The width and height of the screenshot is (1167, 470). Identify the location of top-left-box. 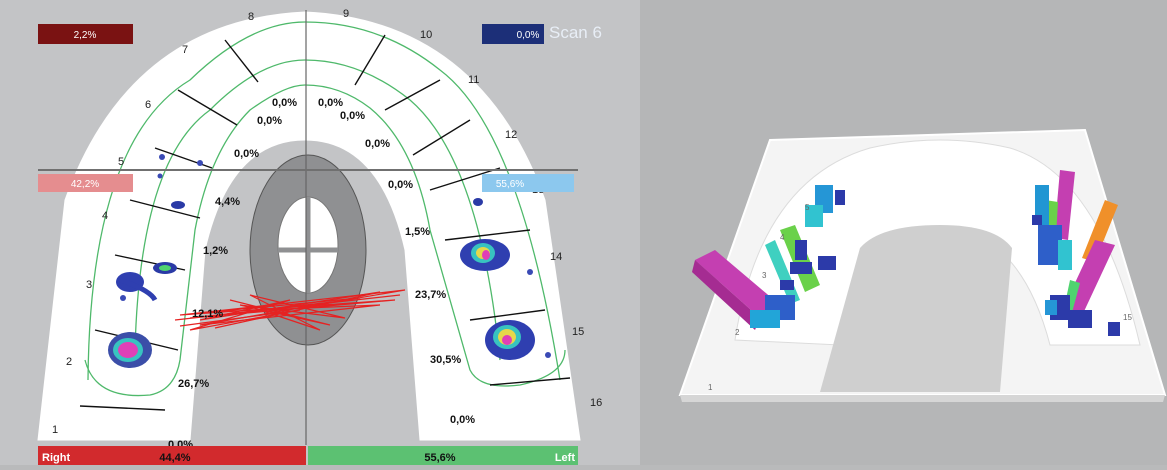
(85, 34).